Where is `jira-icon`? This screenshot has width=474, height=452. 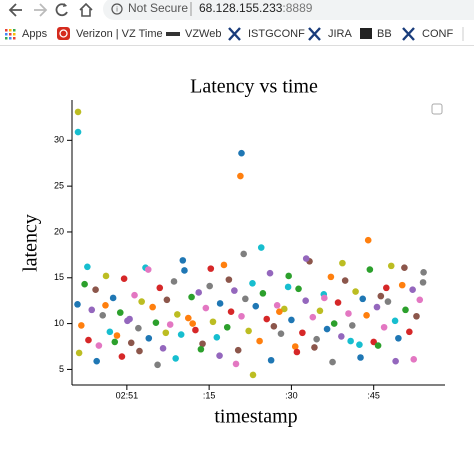 jira-icon is located at coordinates (314, 34).